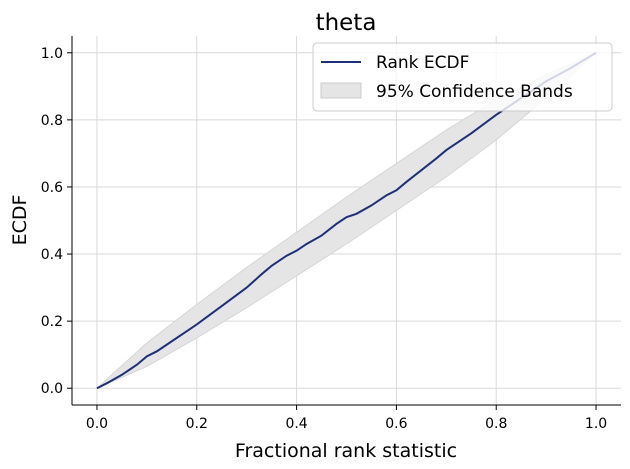 This screenshot has width=630, height=469. Describe the element at coordinates (56, 221) in the screenshot. I see `y-ticks: 0.0 0.2 0.4 0.6 0.8 1.0` at that location.